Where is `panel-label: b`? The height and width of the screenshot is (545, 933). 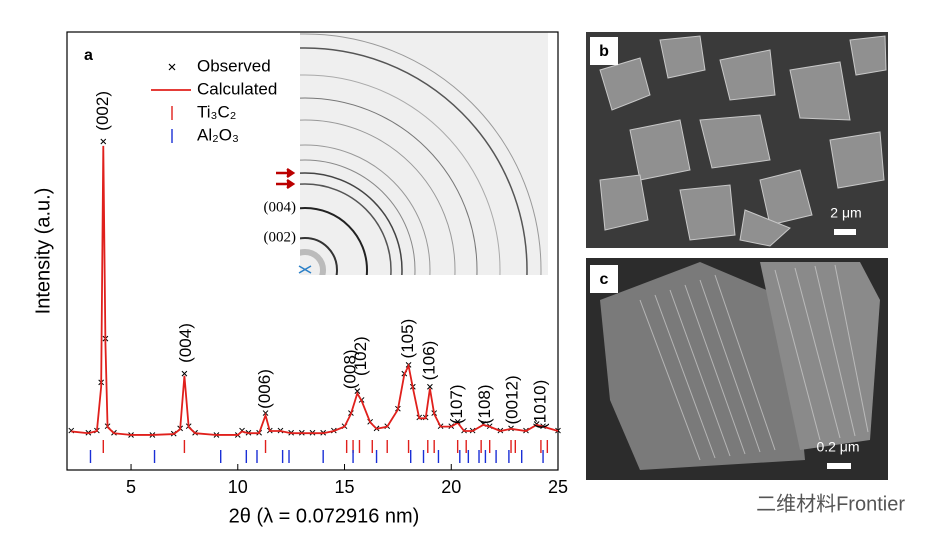 panel-label: b is located at coordinates (604, 51).